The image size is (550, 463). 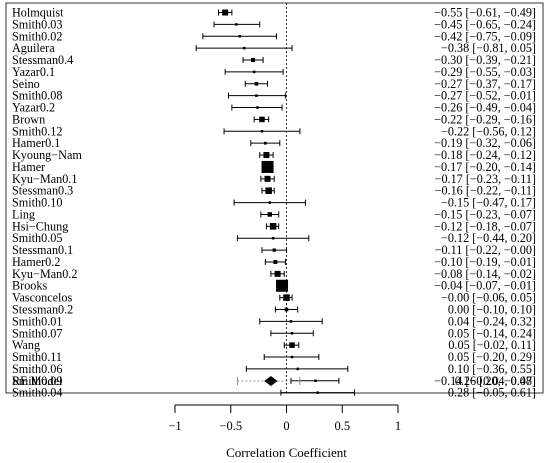 I want to click on study-label: Hamer, so click(x=28, y=167).